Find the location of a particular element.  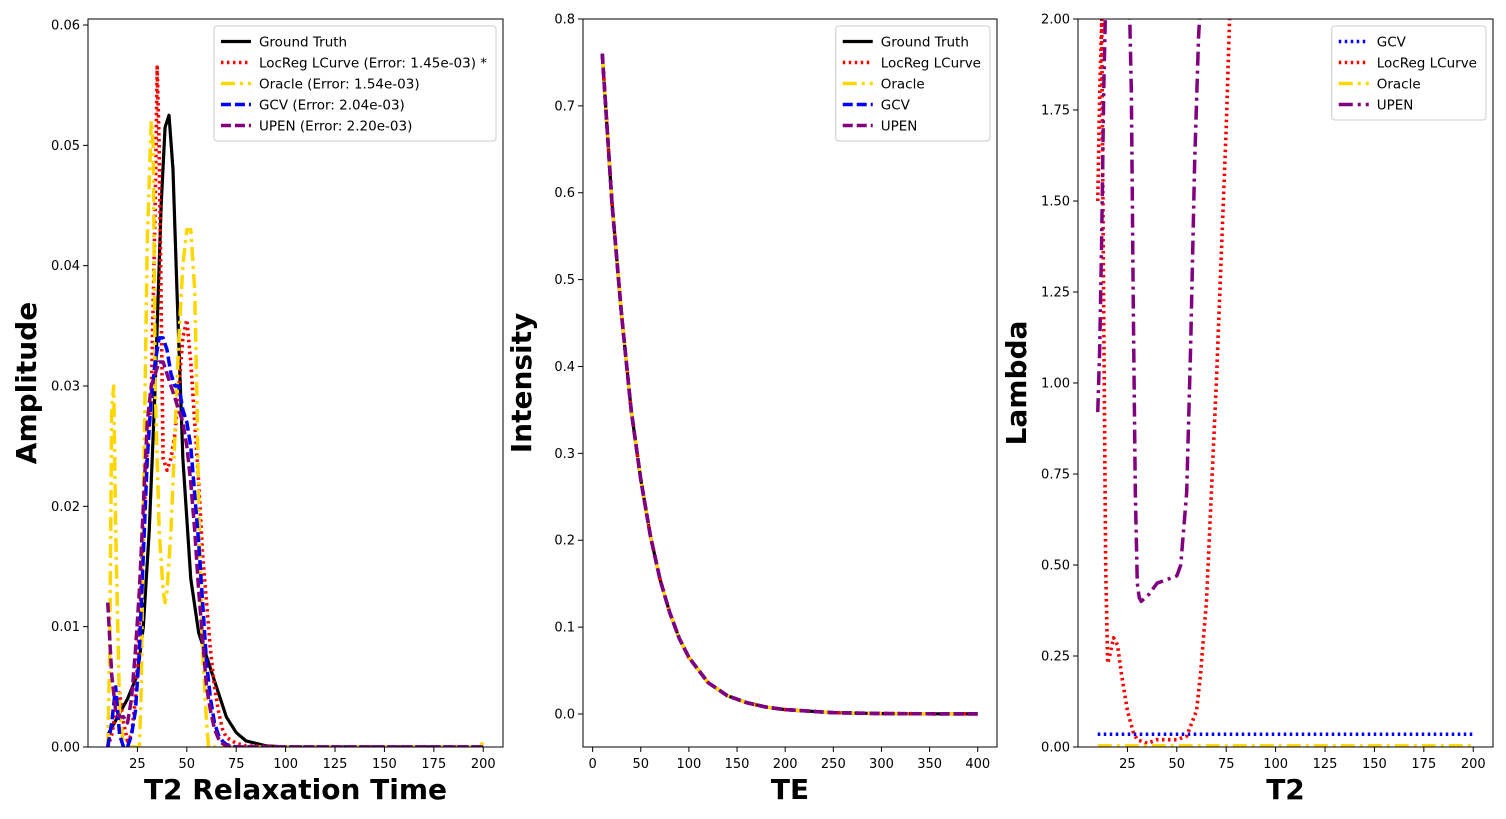

legend-label: Oracle (Error: 1.54e-03) is located at coordinates (339, 85).